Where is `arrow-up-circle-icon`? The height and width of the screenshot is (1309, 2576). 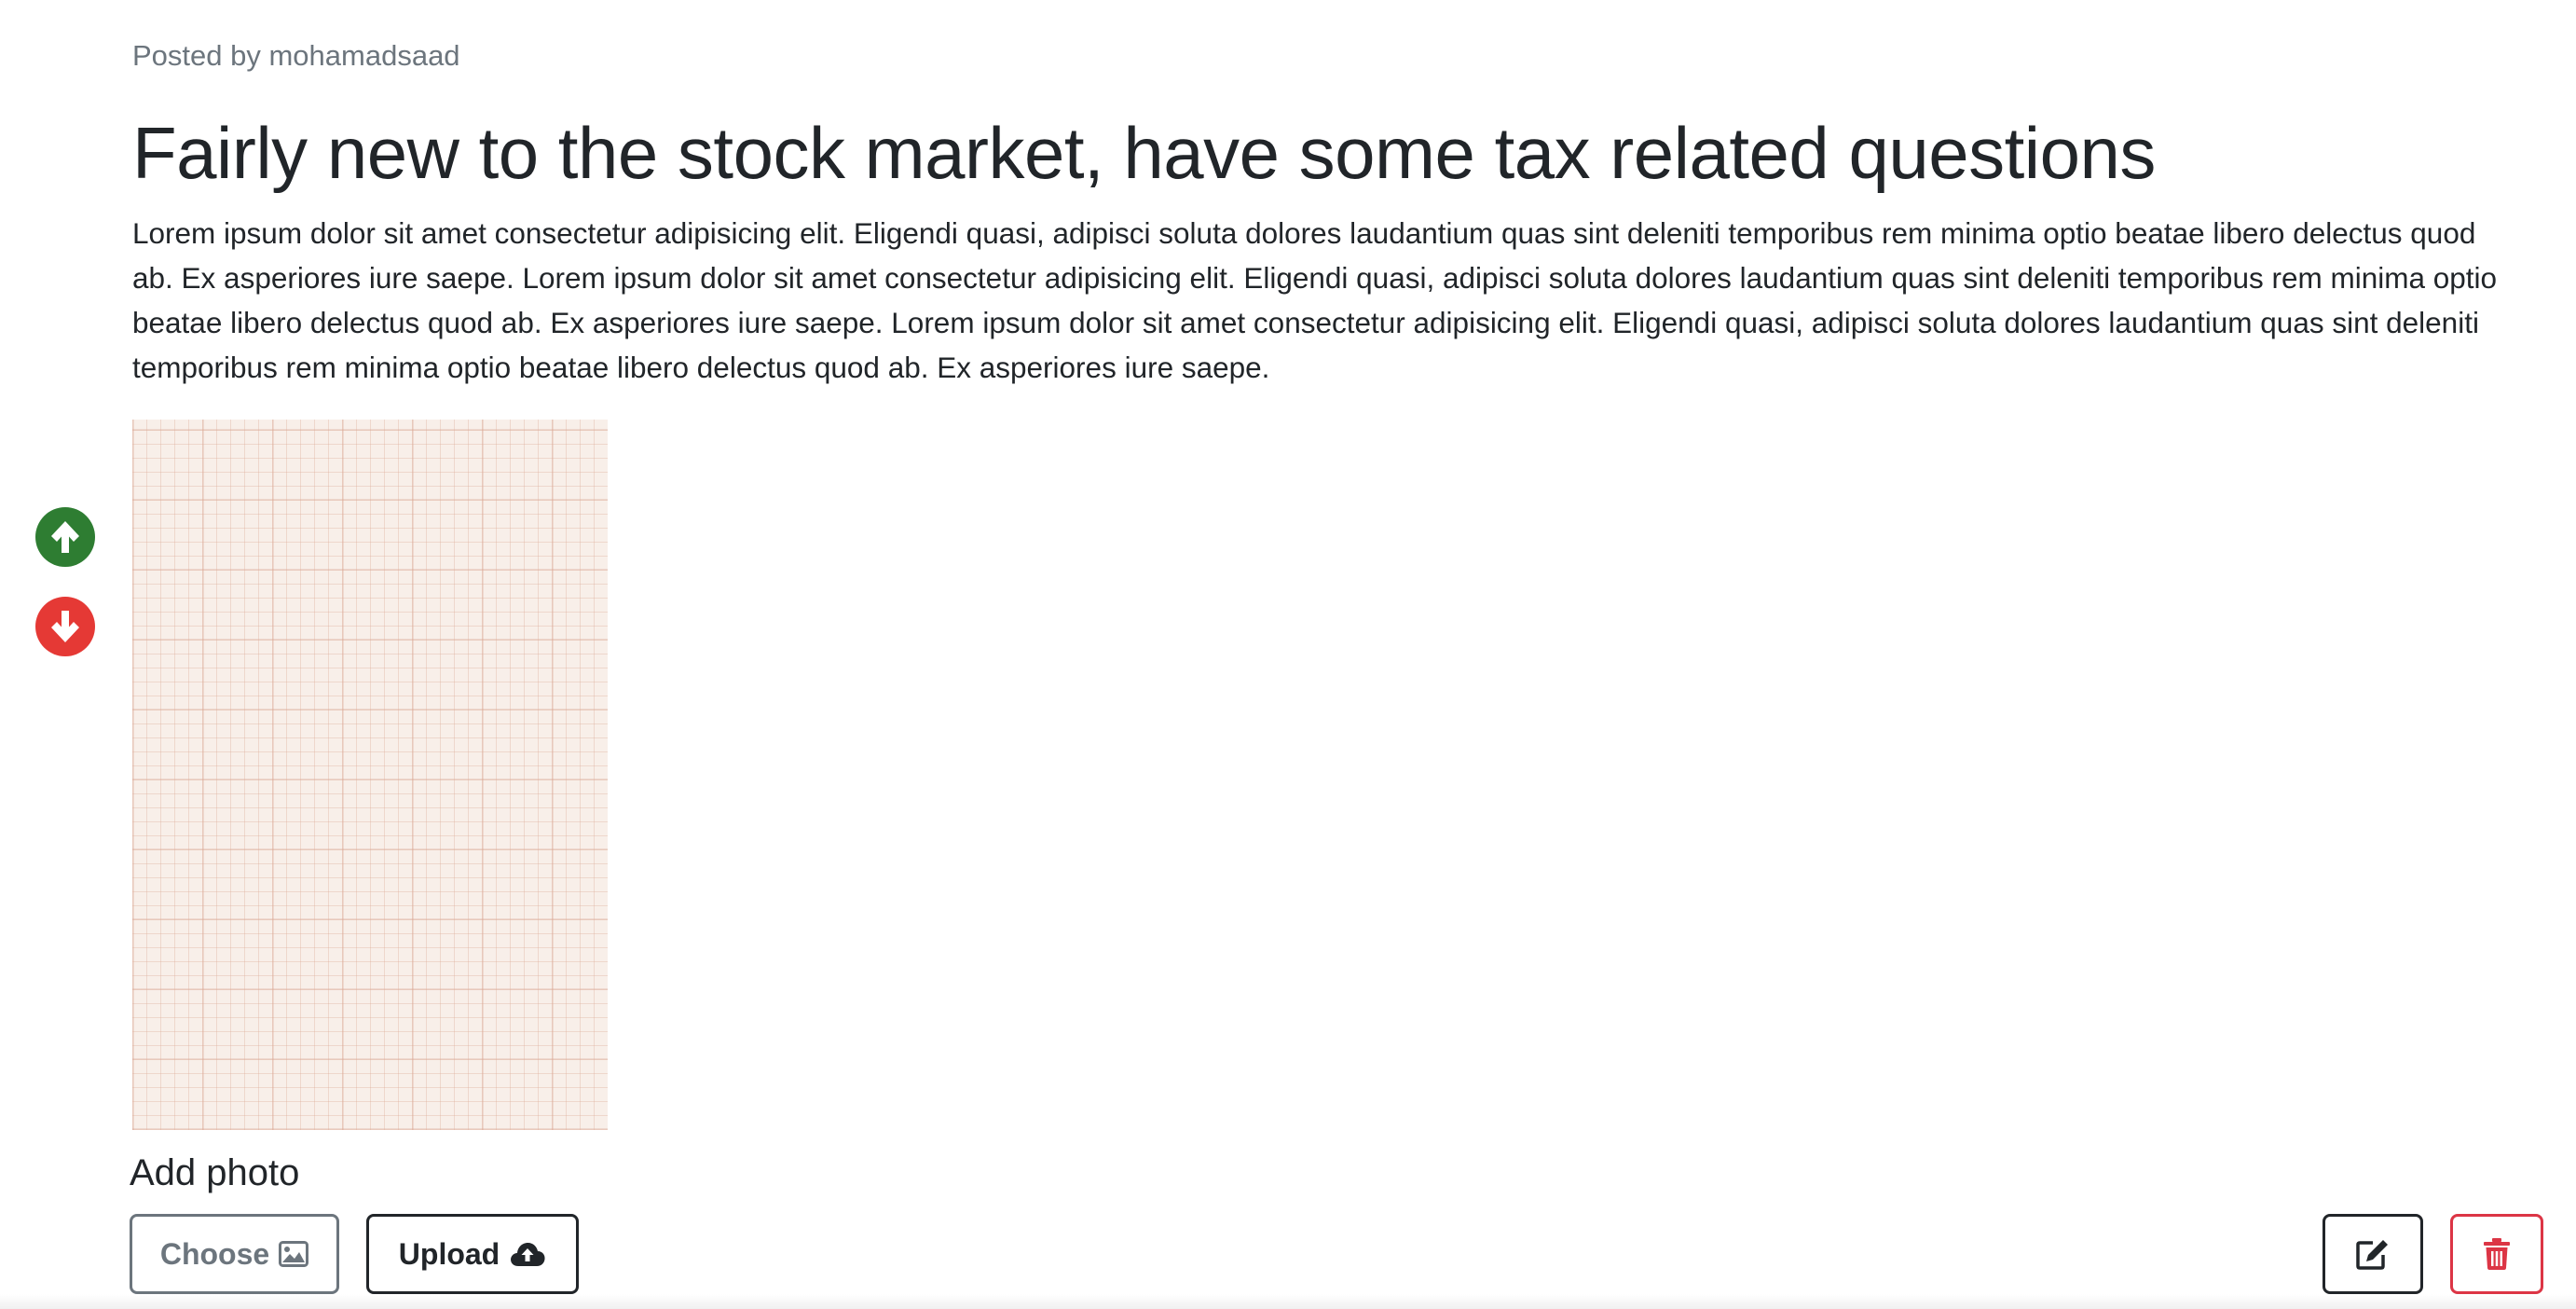 arrow-up-circle-icon is located at coordinates (65, 537).